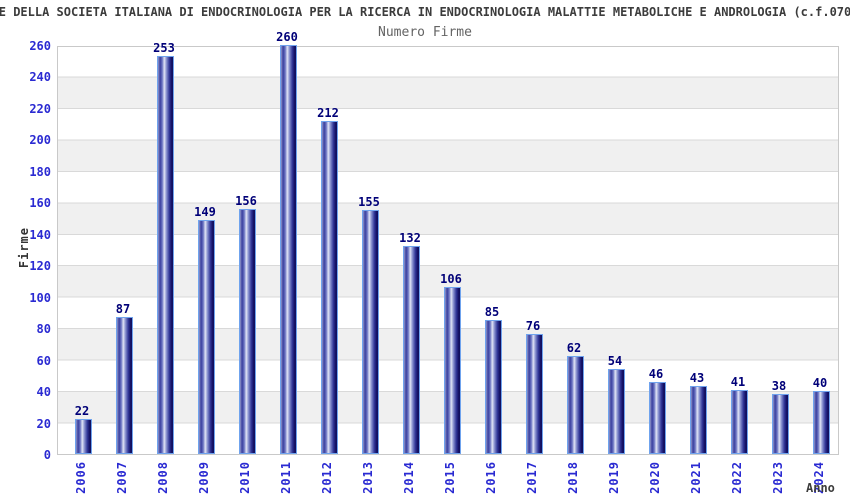  Describe the element at coordinates (737, 477) in the screenshot. I see `x-tick-label: 2022` at that location.